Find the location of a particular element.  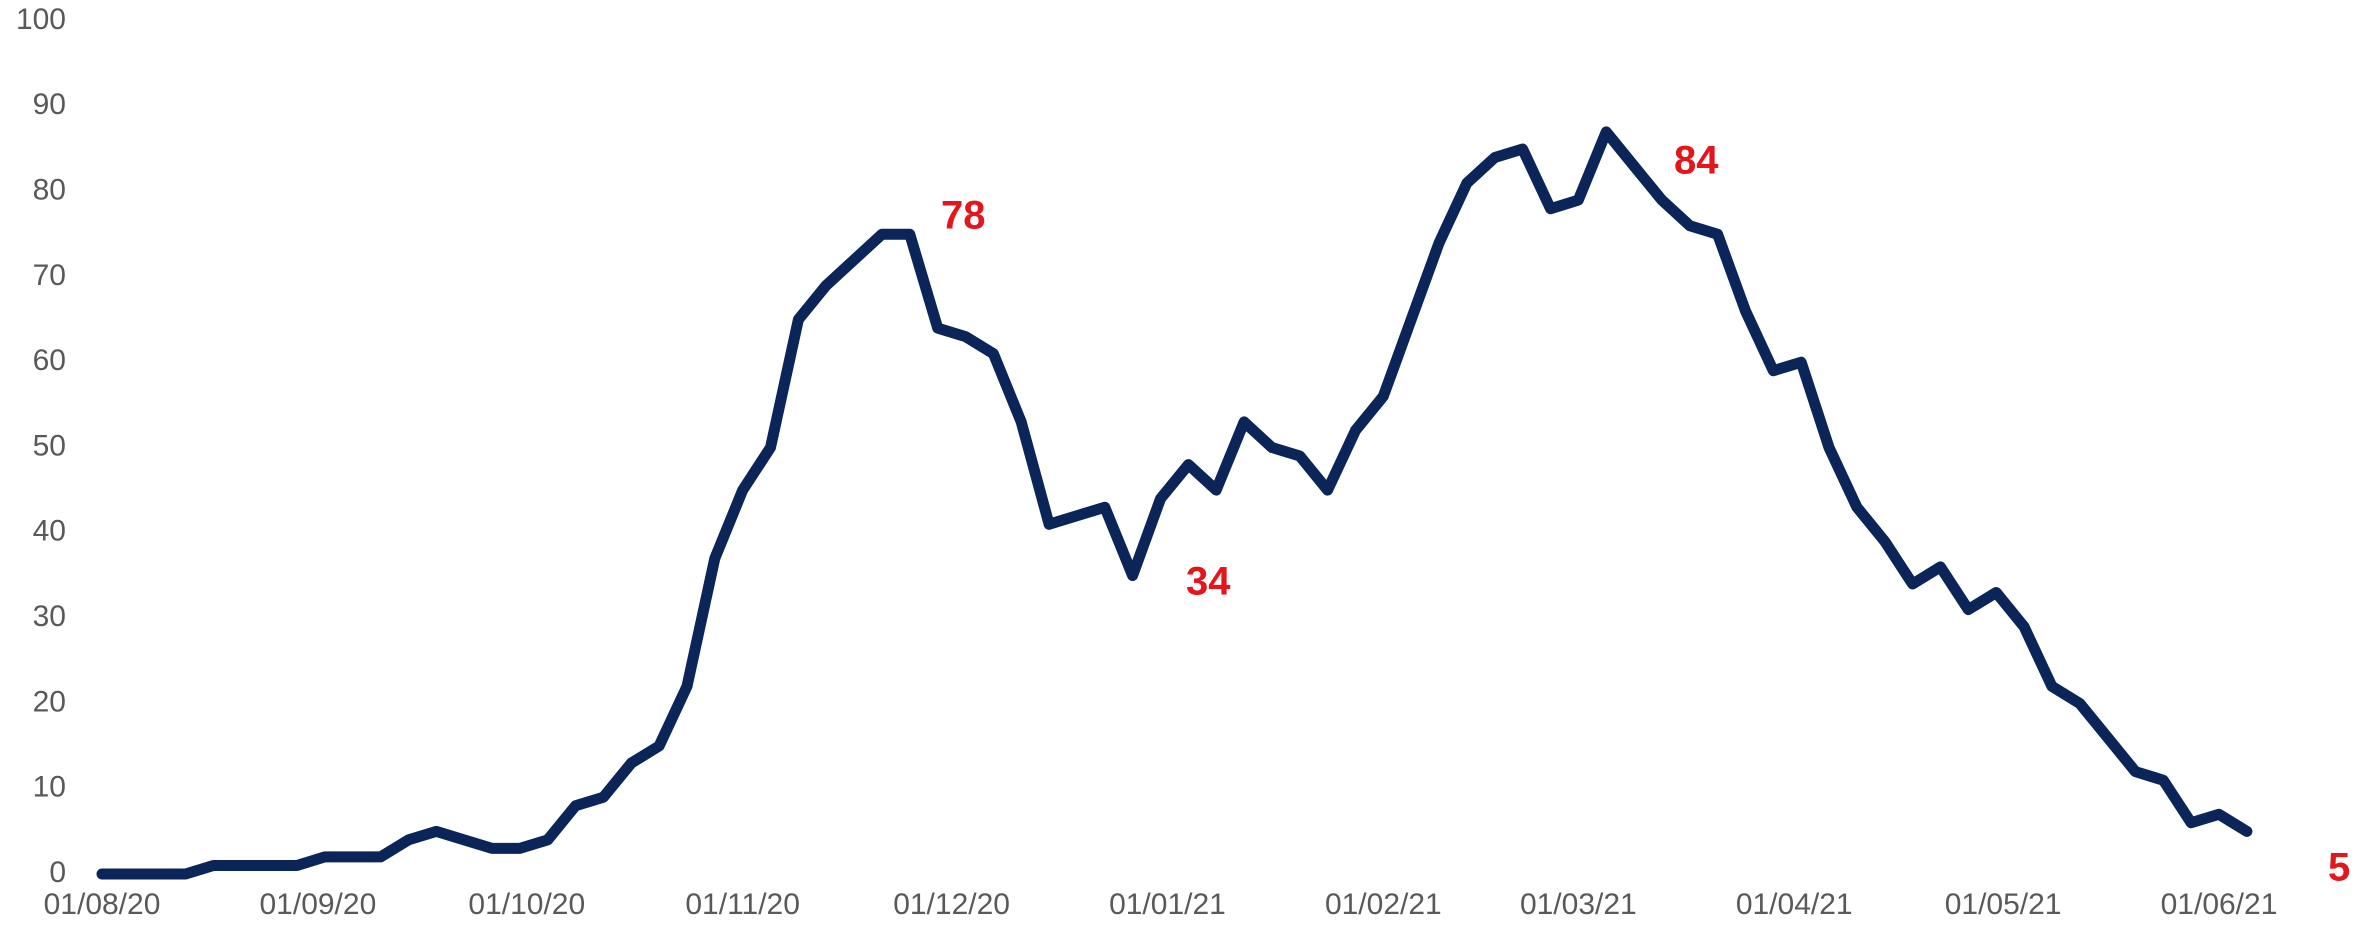

annotation: 34 is located at coordinates (1208, 582).